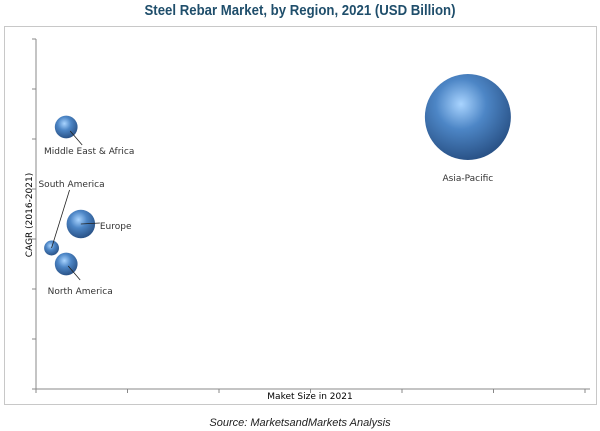  I want to click on bubble-group: Asia-Pacific, so click(467, 129).